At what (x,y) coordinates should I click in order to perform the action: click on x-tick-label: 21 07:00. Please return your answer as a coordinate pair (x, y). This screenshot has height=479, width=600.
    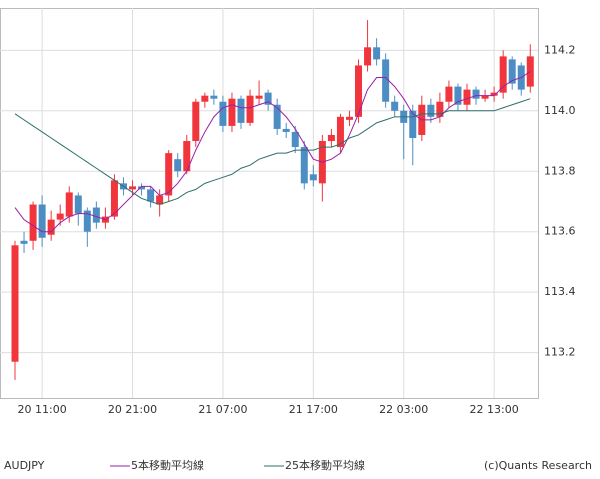
    Looking at the image, I should click on (222, 409).